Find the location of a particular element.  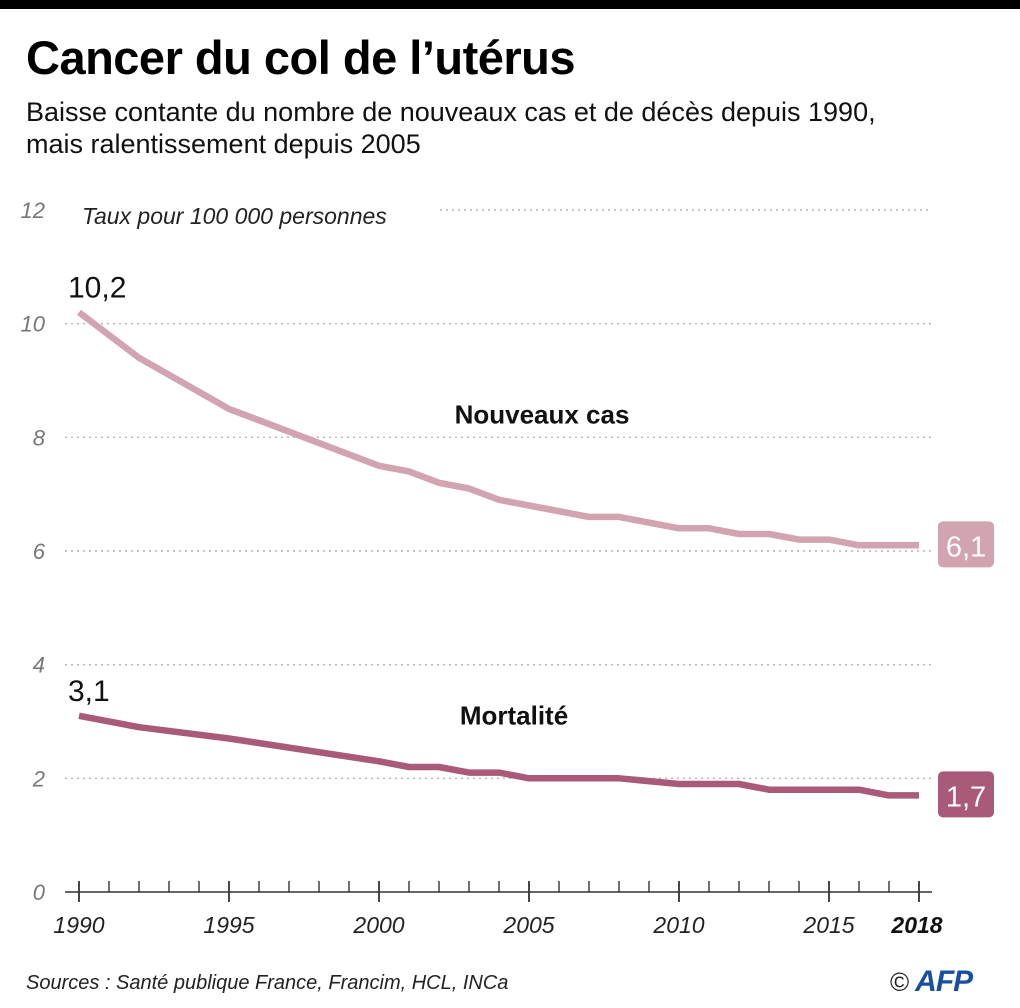

x-tick-label-2015: 2015 is located at coordinates (828, 925).